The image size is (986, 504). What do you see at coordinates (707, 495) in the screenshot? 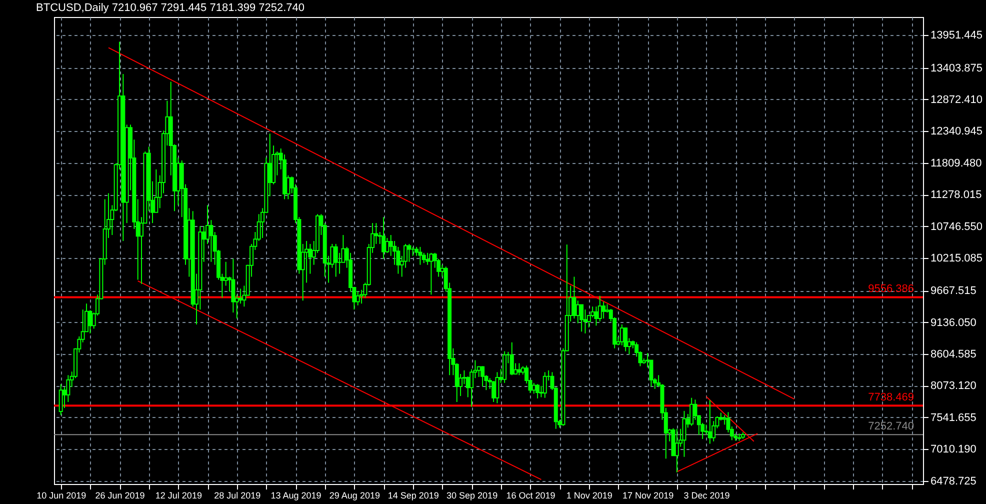
I see `x-tick-label: 3 Dec 2019` at bounding box center [707, 495].